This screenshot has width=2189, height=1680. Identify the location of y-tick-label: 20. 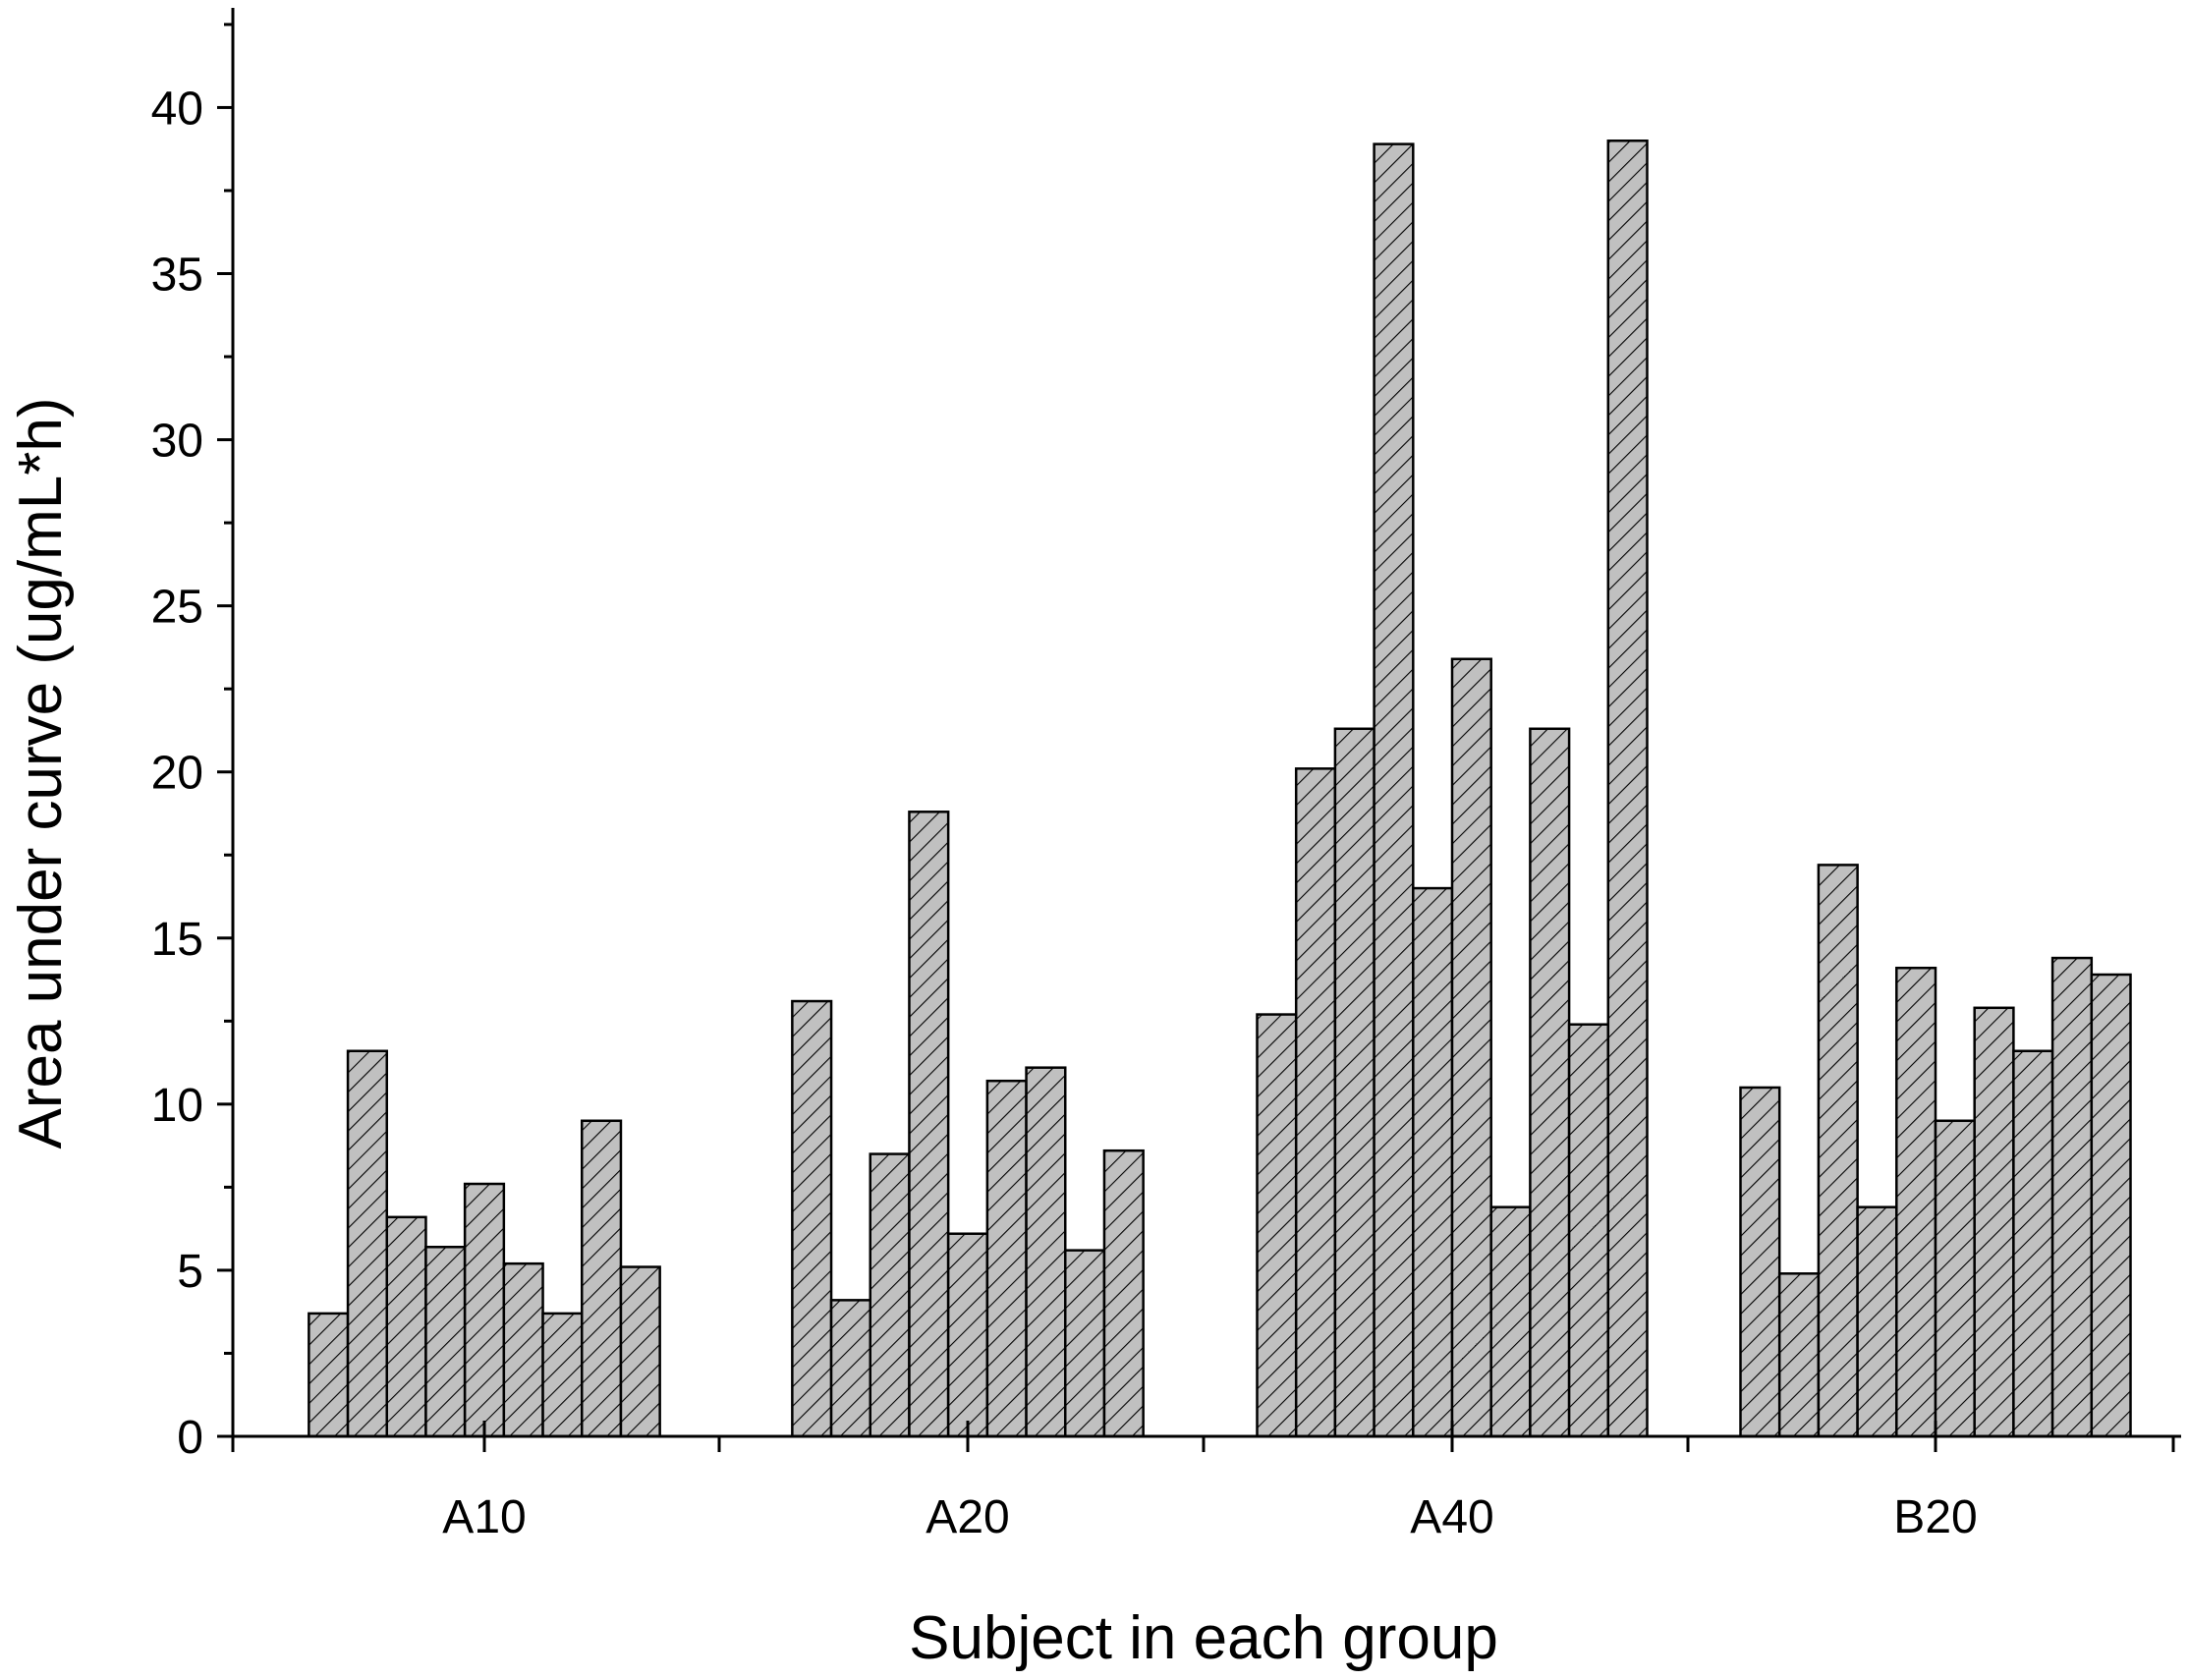
(177, 774).